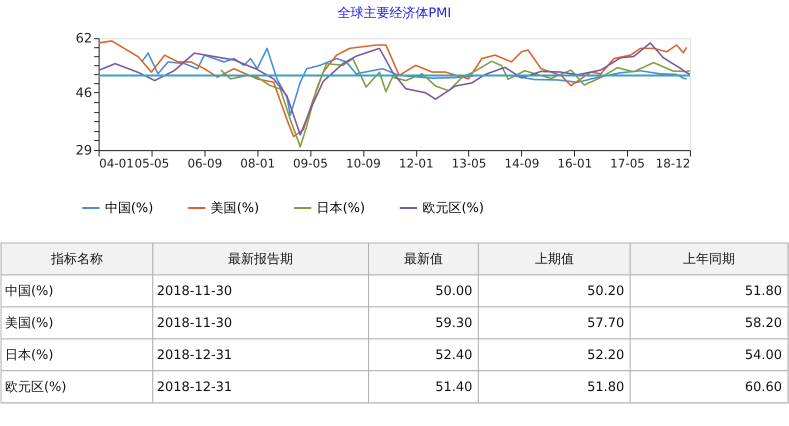  I want to click on y-tick-label: 46, so click(84, 93).